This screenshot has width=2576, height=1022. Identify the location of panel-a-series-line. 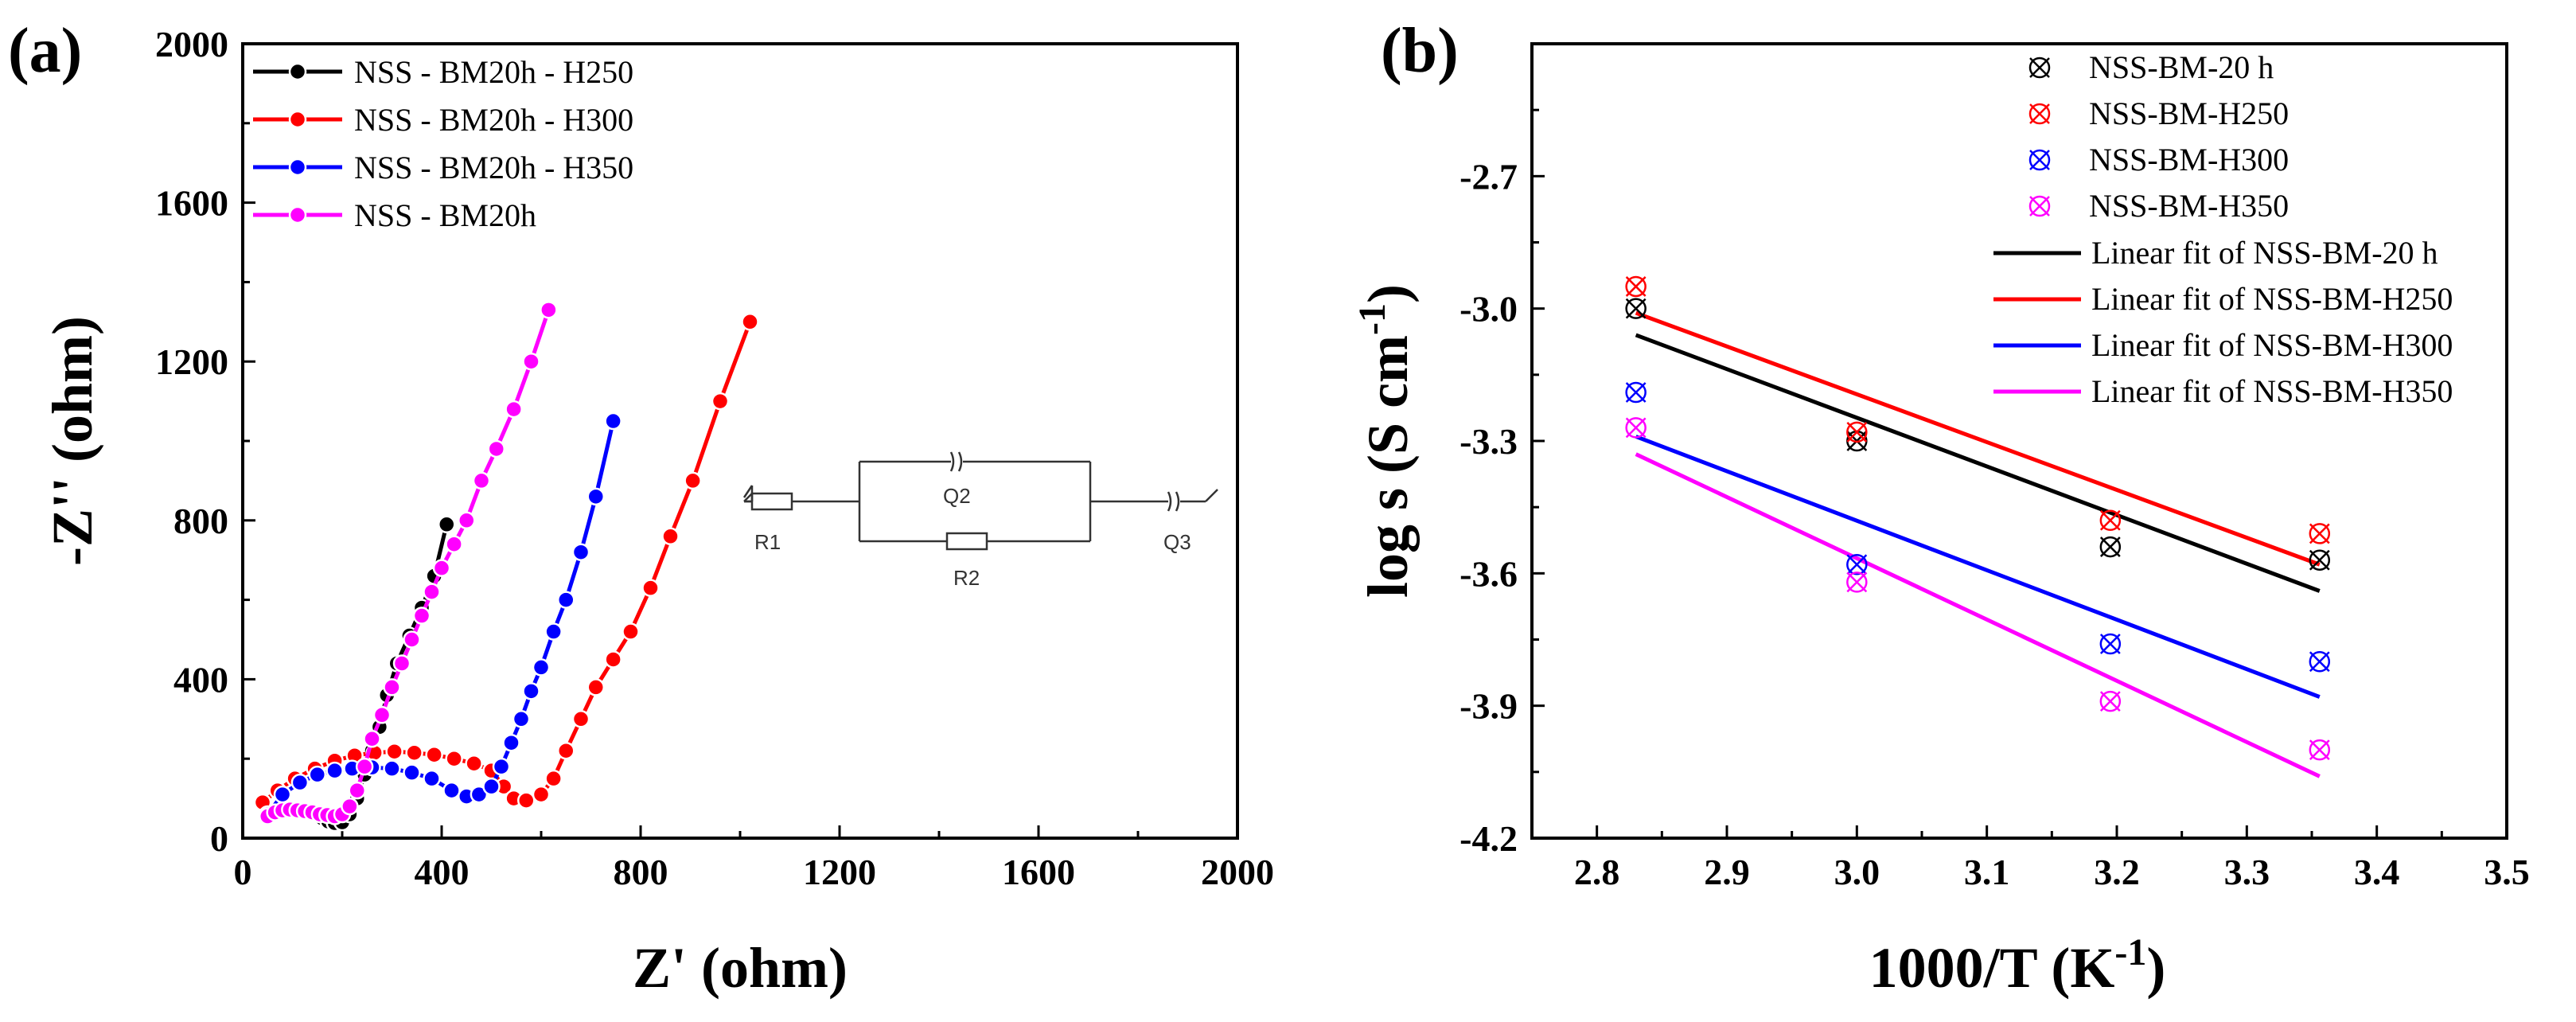
(506, 563).